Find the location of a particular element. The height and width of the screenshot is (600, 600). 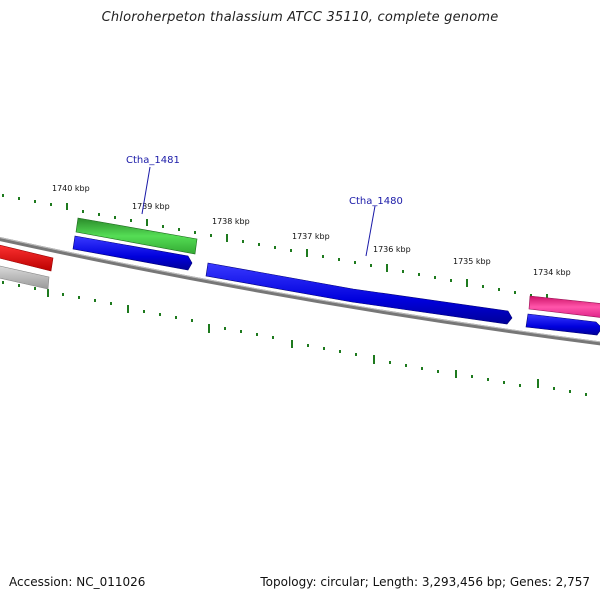

accession-text: Accession: NC_011026 is located at coordinates (77, 582).